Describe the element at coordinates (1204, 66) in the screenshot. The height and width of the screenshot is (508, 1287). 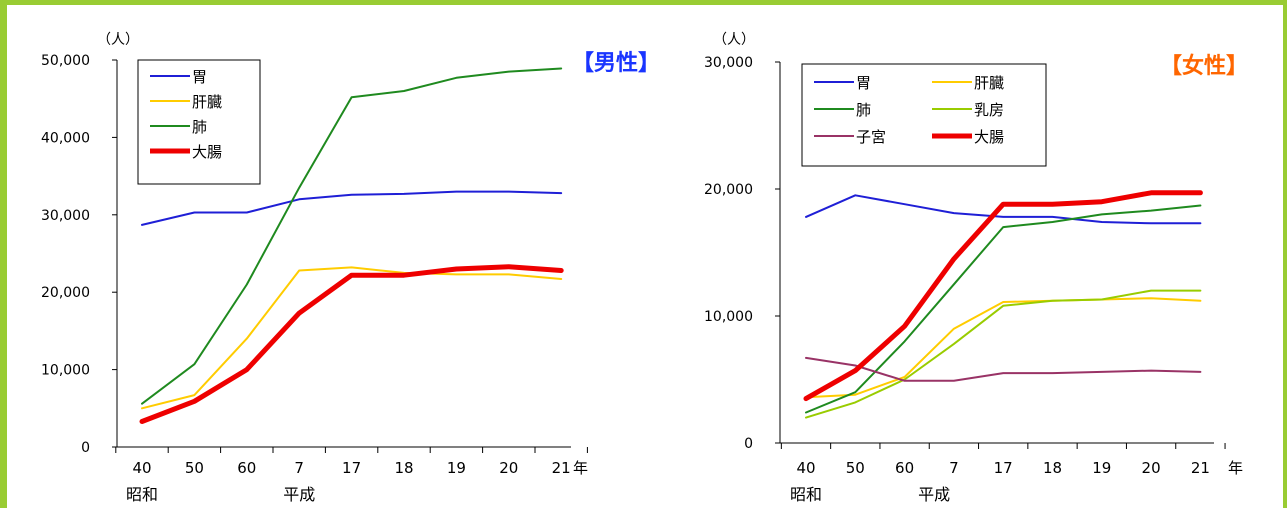
I see `chart-title: 【女性】` at that location.